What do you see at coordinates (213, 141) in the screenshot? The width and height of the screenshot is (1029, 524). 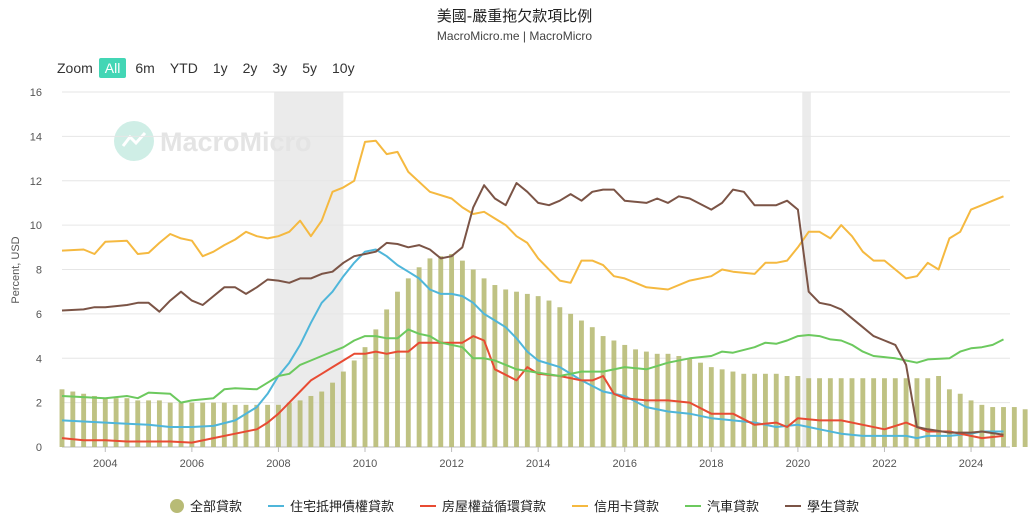 I see `watermark: MacroMicro` at bounding box center [213, 141].